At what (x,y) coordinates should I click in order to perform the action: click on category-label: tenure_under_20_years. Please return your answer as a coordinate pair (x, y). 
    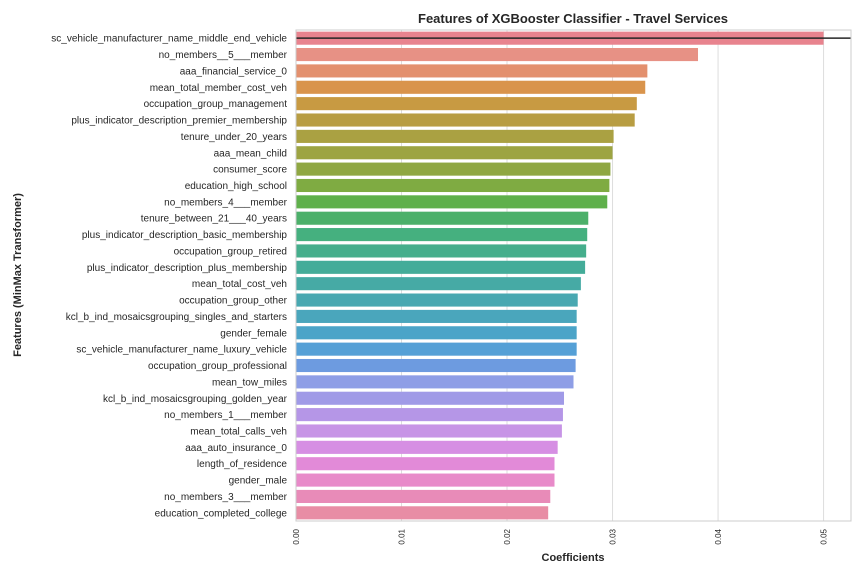
    Looking at the image, I should click on (234, 137).